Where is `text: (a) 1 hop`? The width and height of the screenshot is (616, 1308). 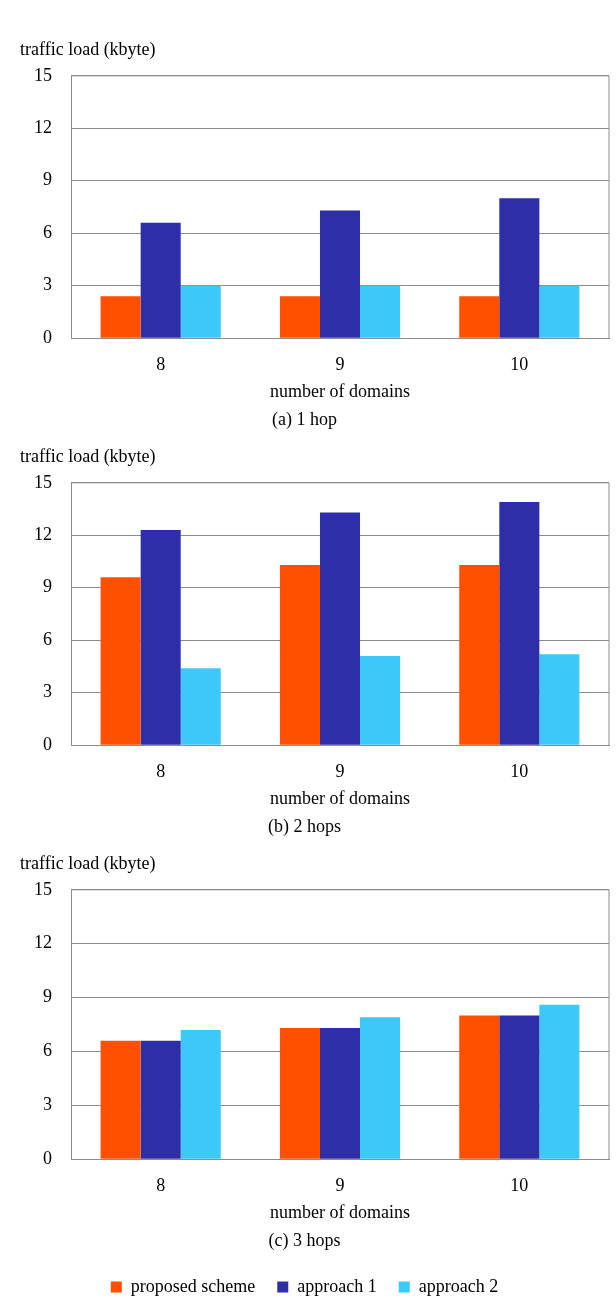 text: (a) 1 hop is located at coordinates (304, 419).